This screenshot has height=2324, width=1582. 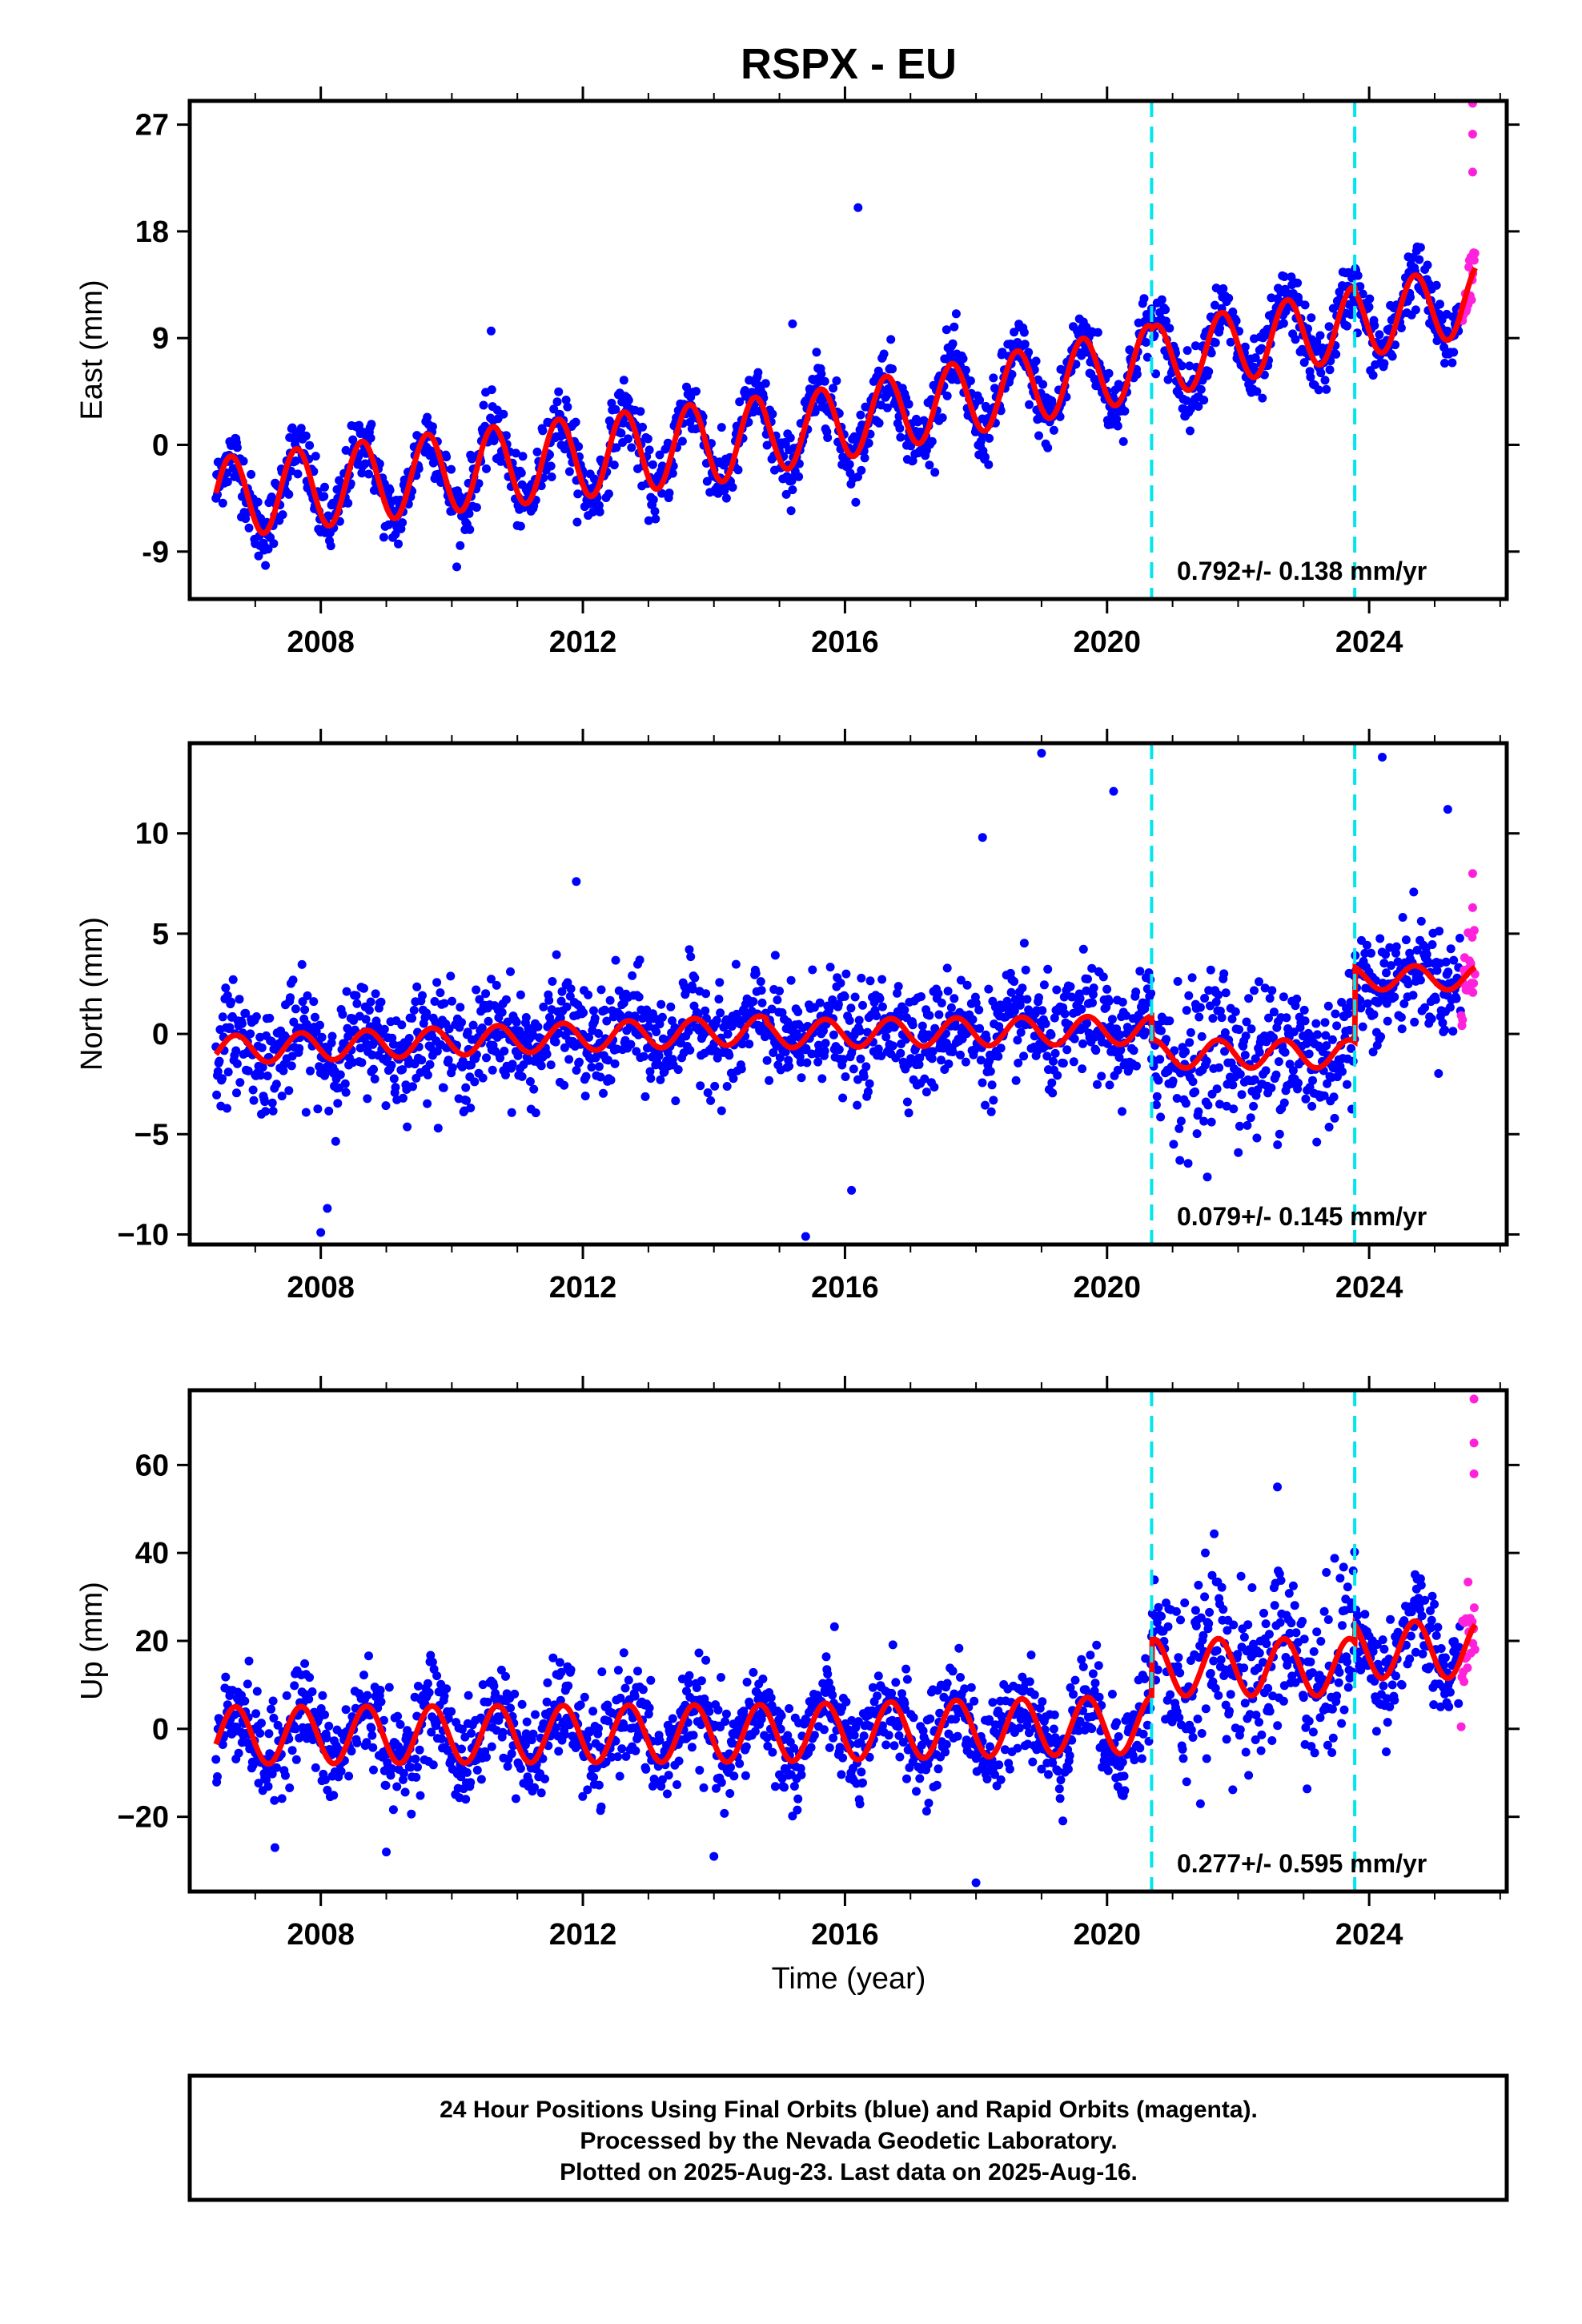 What do you see at coordinates (1475, 253) in the screenshot?
I see `east-rapid-point` at bounding box center [1475, 253].